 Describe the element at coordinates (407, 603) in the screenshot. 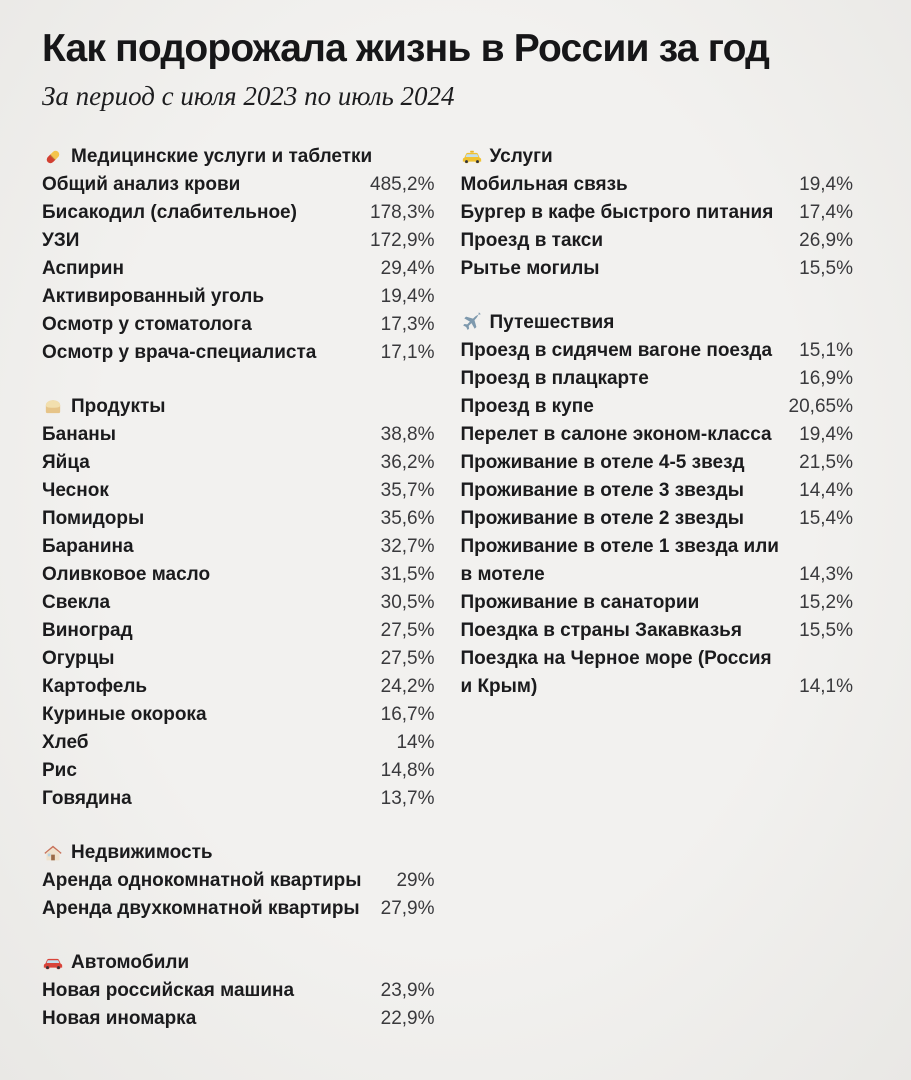

I see `item-value: 30,5%` at that location.